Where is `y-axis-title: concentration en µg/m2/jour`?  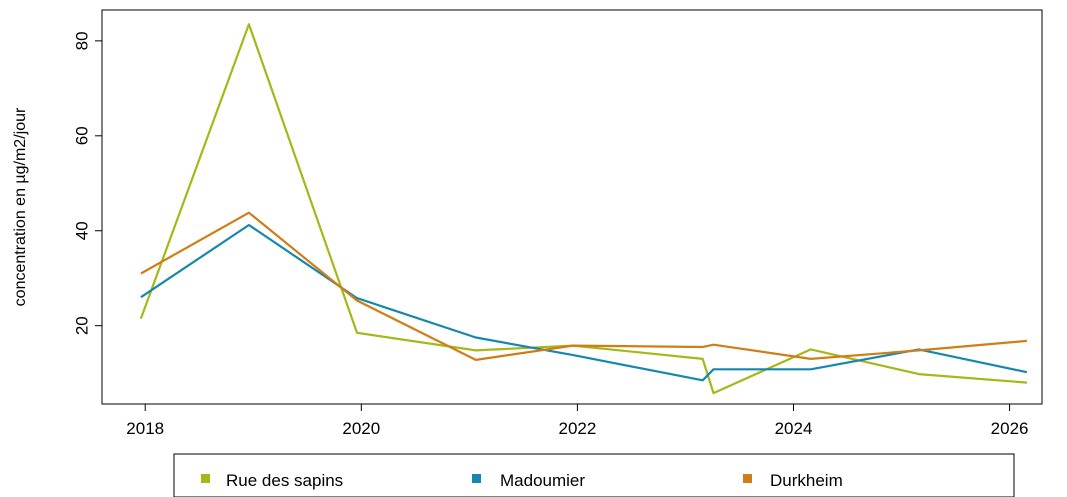
y-axis-title: concentration en µg/m2/jour is located at coordinates (20, 206).